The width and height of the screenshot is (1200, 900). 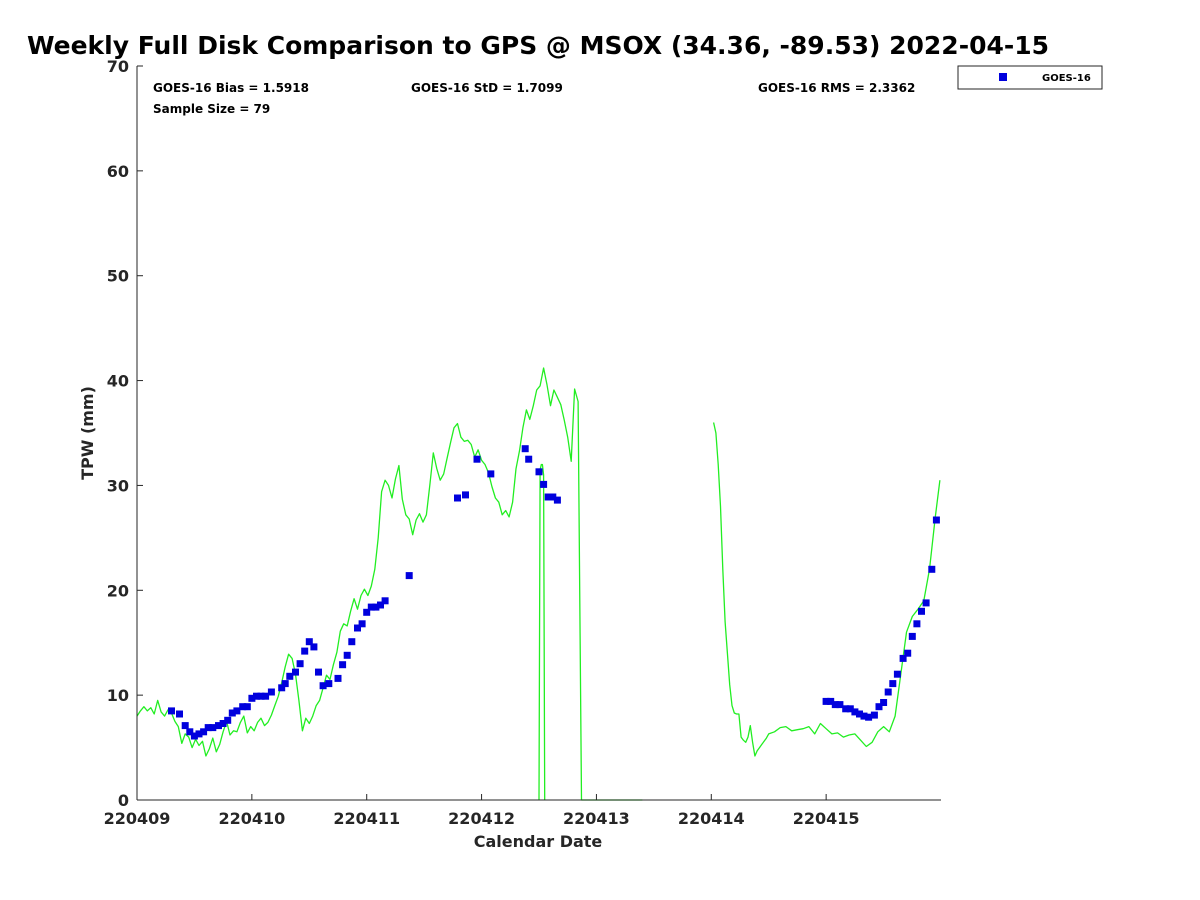 What do you see at coordinates (711, 818) in the screenshot?
I see `x-tick-label: 220414` at bounding box center [711, 818].